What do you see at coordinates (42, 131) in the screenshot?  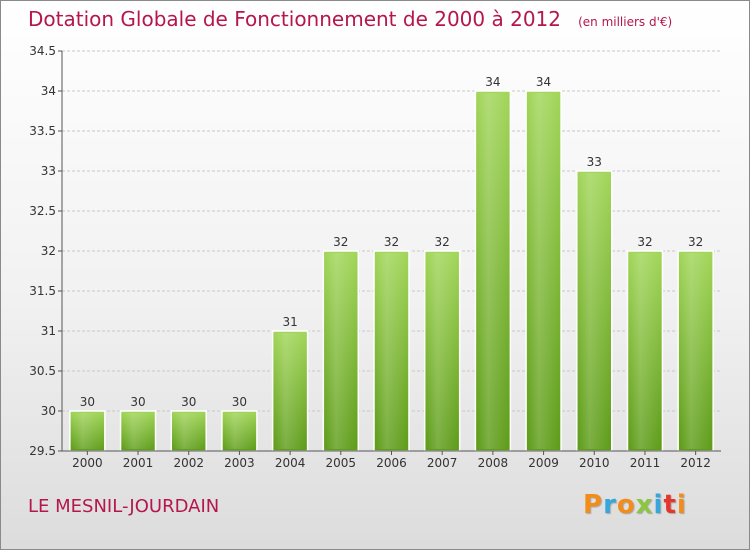 I see `y-tick-label: 33.5` at bounding box center [42, 131].